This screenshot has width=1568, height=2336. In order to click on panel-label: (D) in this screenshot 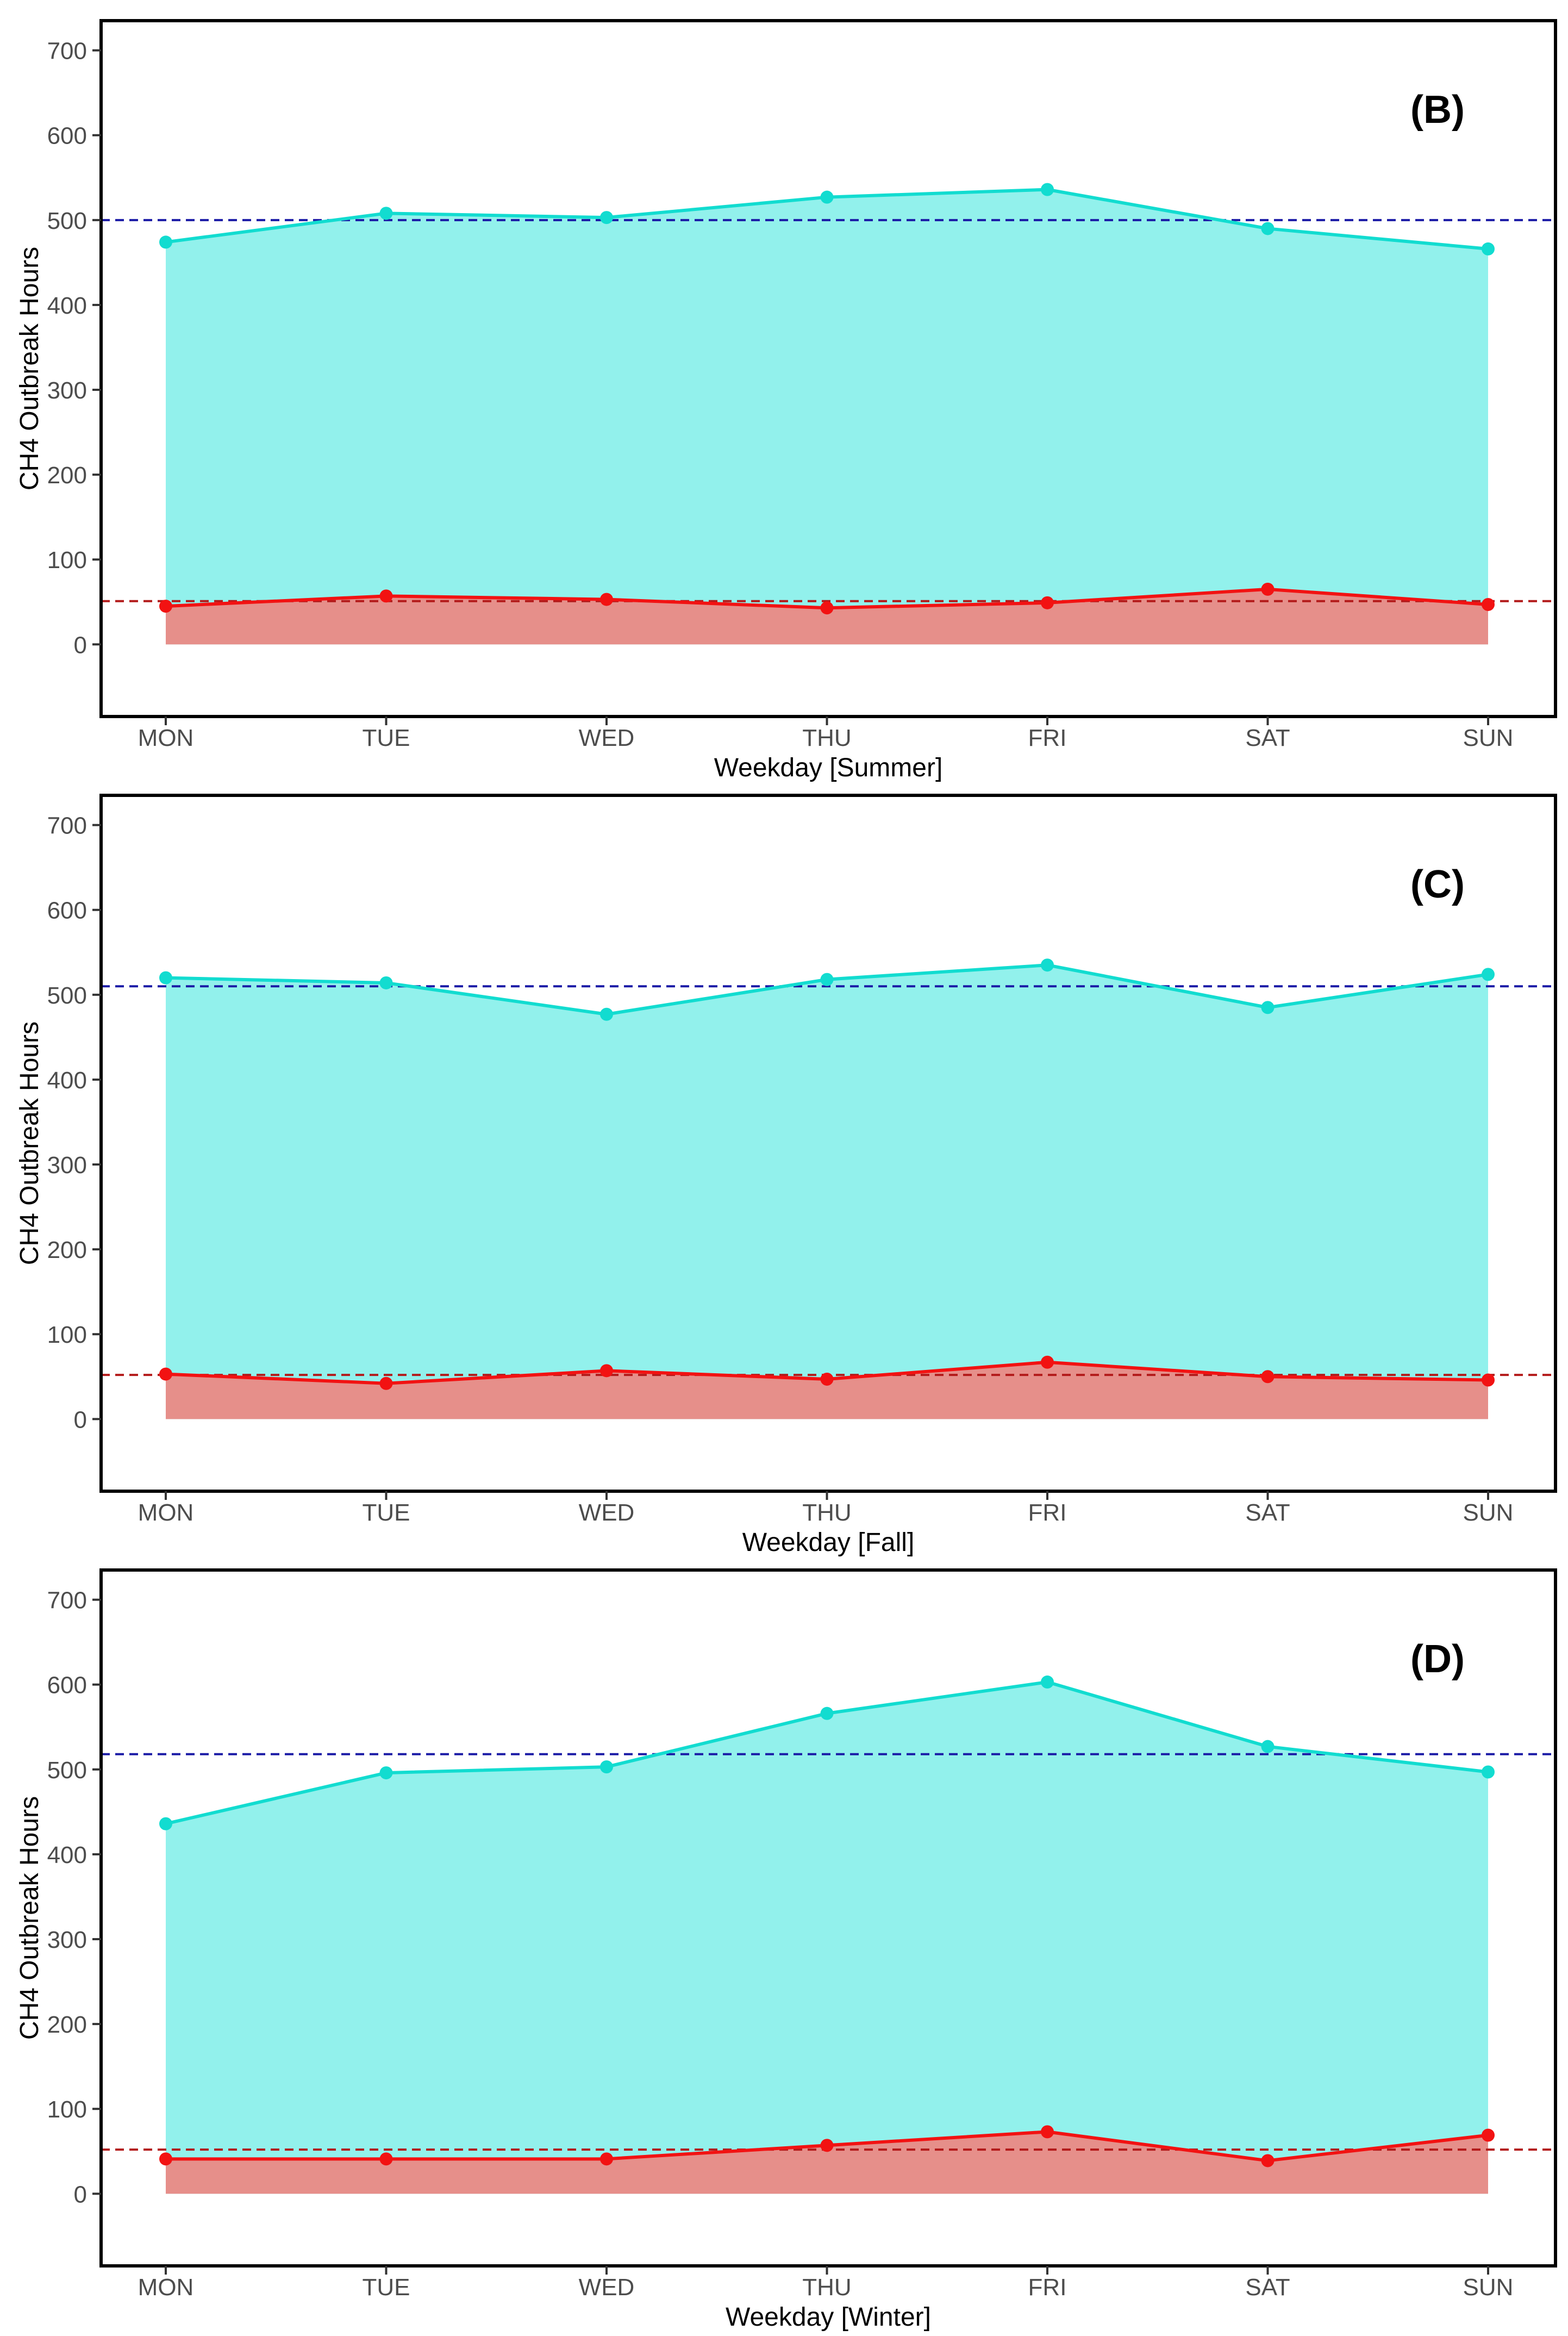, I will do `click(1437, 1659)`.